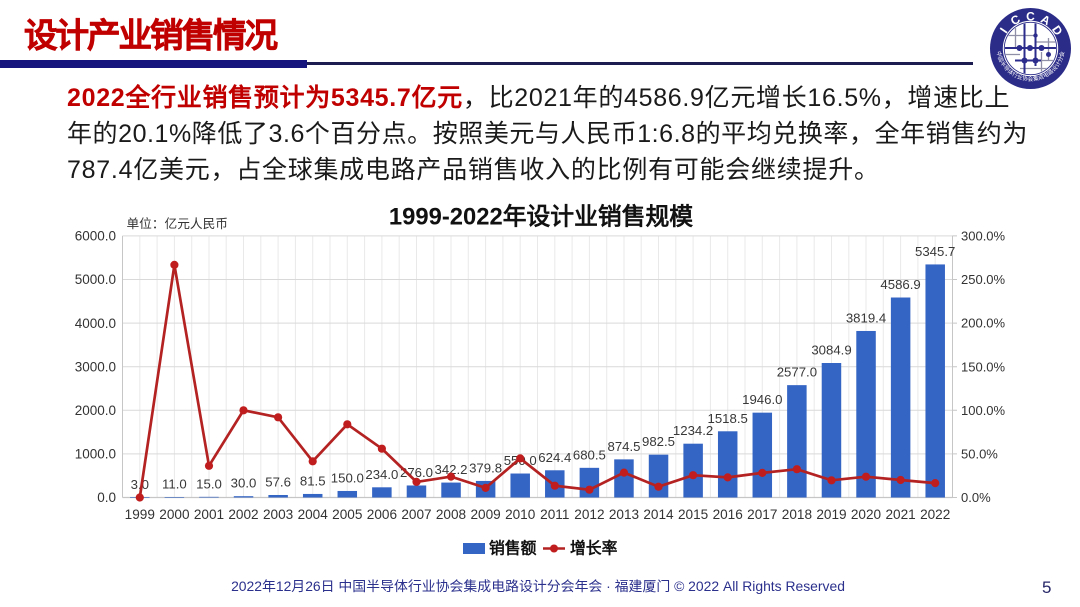 This screenshot has width=1080, height=607. Describe the element at coordinates (244, 483) in the screenshot. I see `svg-text: 30.0` at that location.